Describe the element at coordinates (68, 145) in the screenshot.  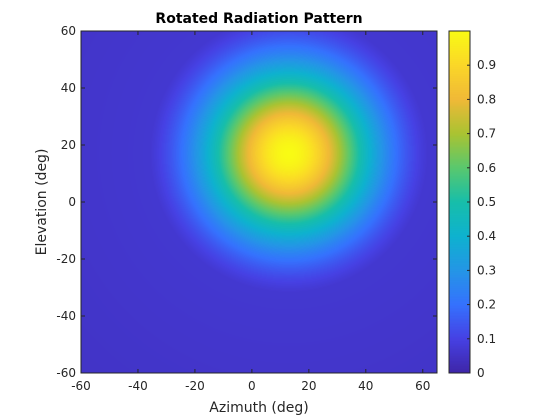
I see `y-tick-label: 20` at that location.